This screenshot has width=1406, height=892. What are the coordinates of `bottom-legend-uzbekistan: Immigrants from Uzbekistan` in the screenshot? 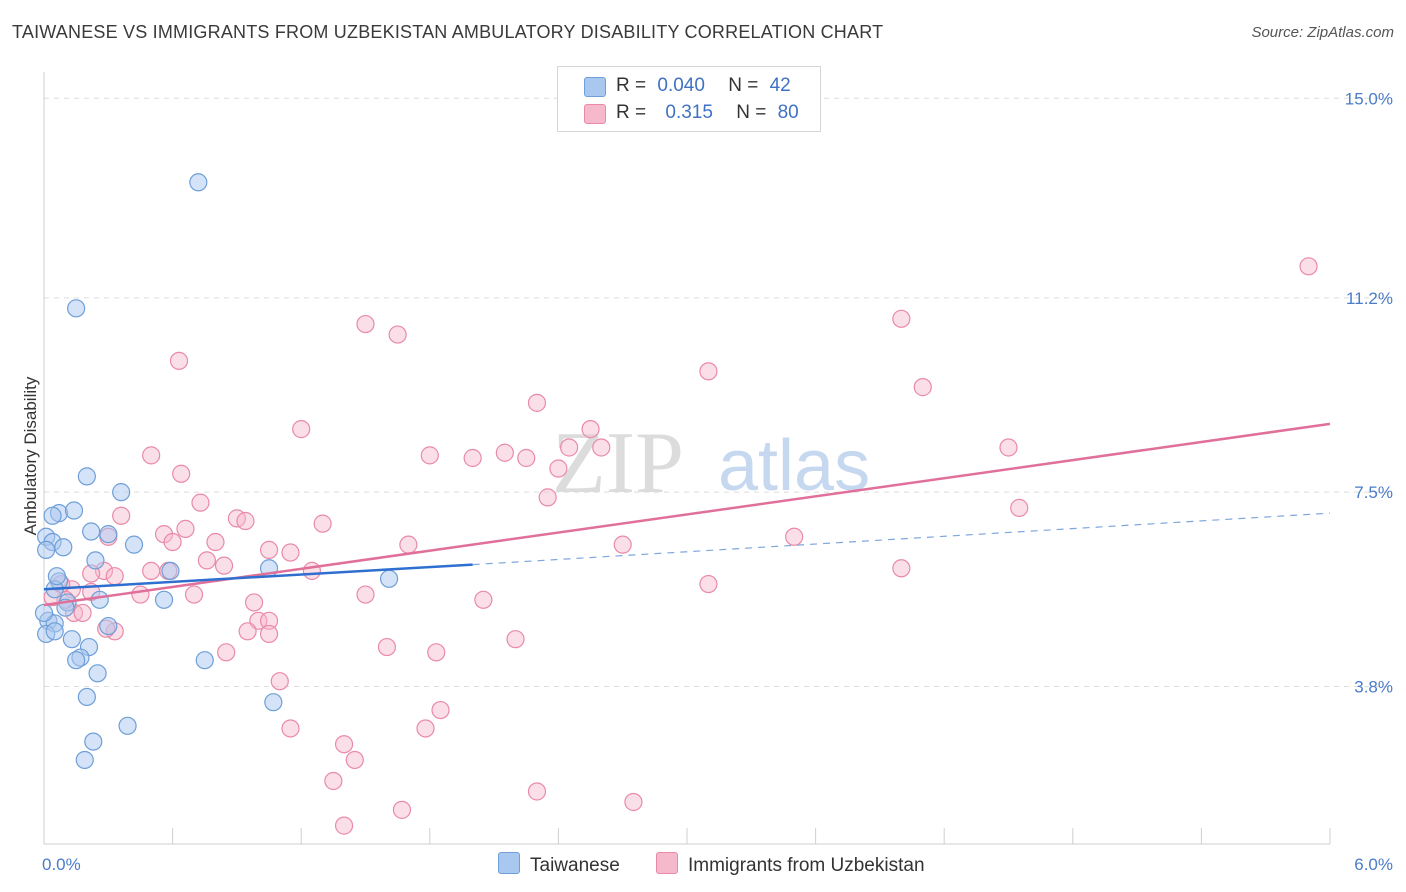 It's located at (790, 864).